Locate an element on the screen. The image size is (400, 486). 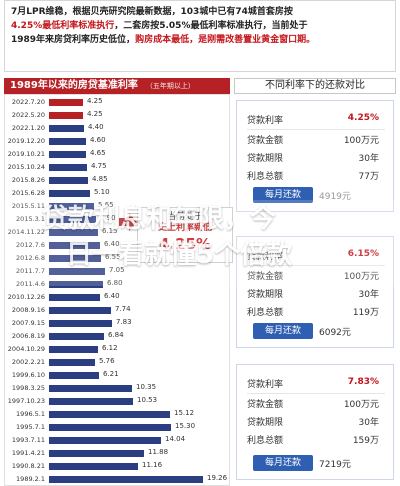
chart-date-label: 2019.10.21 is located at coordinates (26, 154).